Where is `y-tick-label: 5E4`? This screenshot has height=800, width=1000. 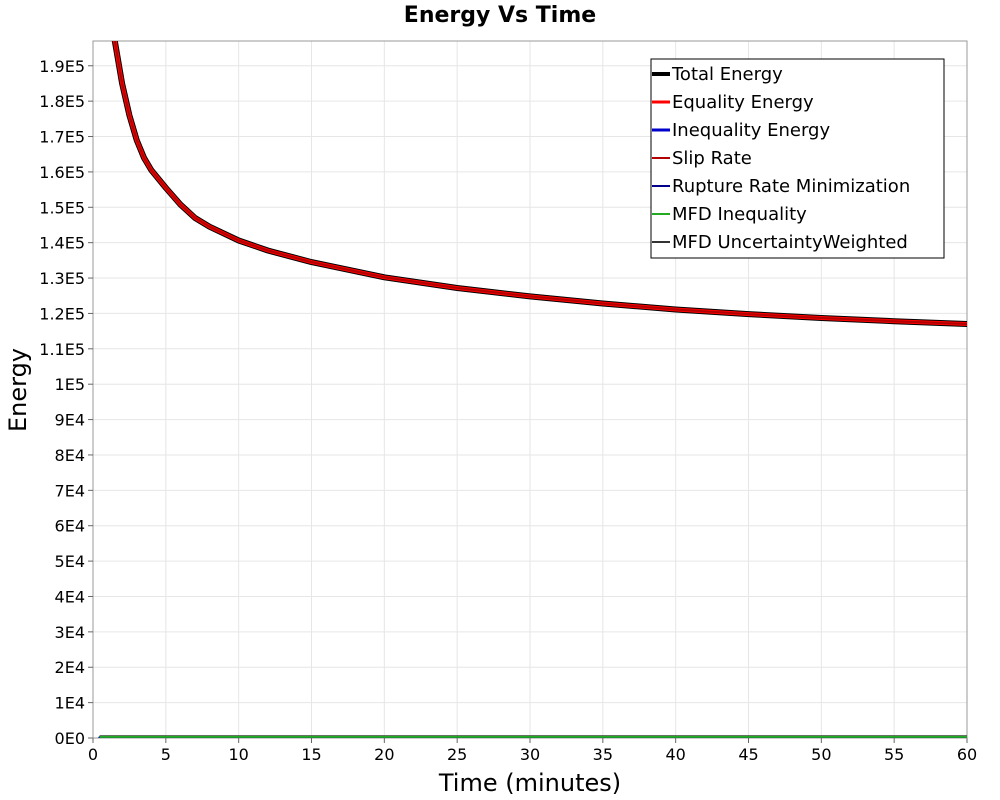
y-tick-label: 5E4 is located at coordinates (70, 561).